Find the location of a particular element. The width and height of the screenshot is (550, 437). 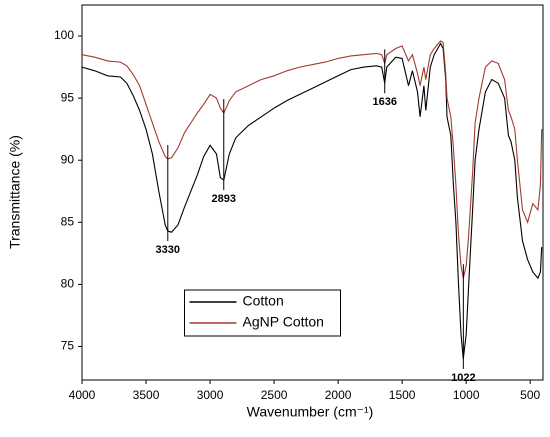

y-tick-label: 90 is located at coordinates (68, 159).